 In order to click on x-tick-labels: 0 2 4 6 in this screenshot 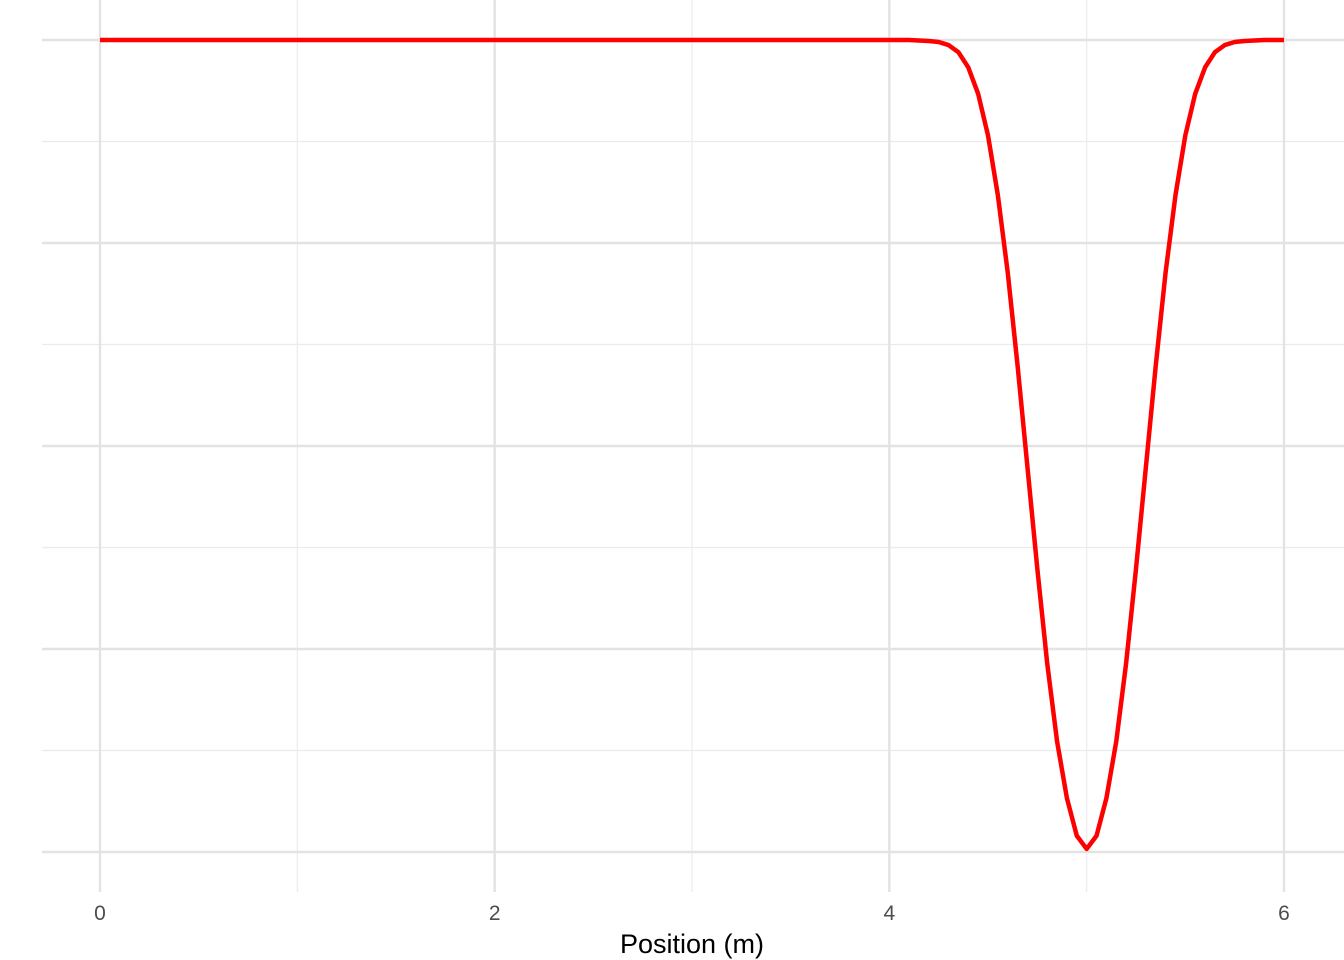, I will do `click(692, 913)`.